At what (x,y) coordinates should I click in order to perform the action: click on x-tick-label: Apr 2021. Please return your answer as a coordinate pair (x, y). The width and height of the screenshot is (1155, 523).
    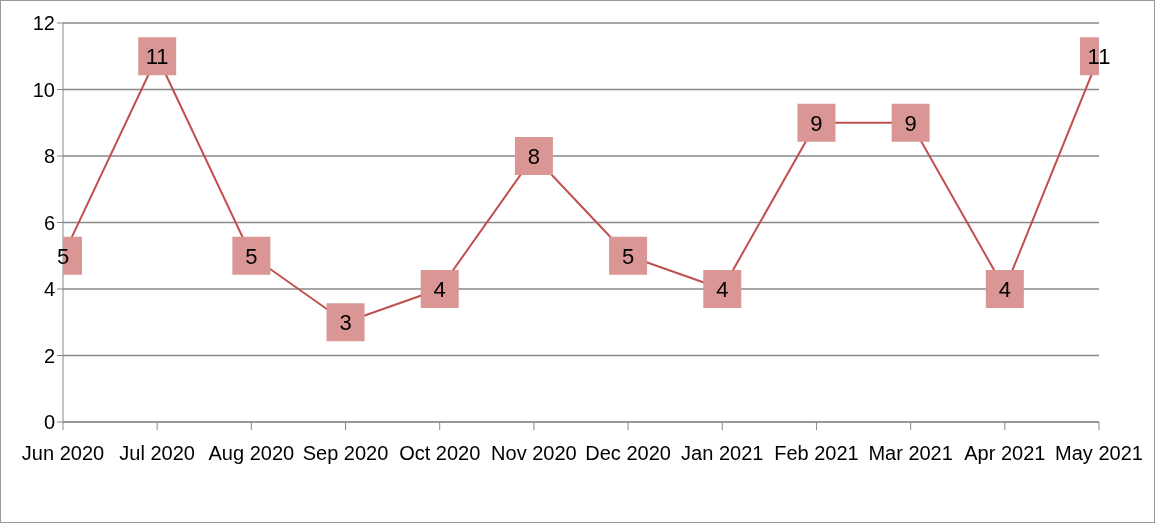
    Looking at the image, I should click on (1005, 453).